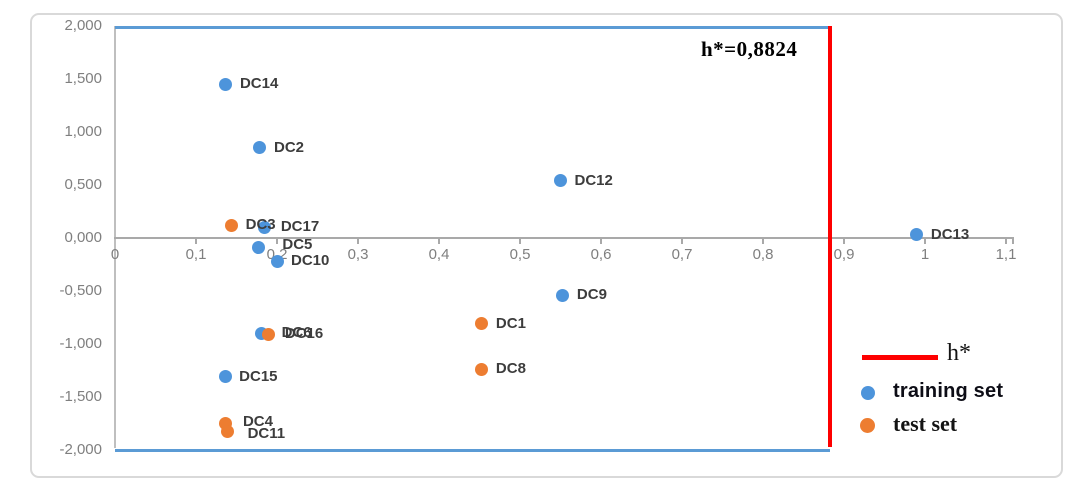 The height and width of the screenshot is (491, 1070). Describe the element at coordinates (948, 391) in the screenshot. I see `legend-training-set-label: training set` at that location.